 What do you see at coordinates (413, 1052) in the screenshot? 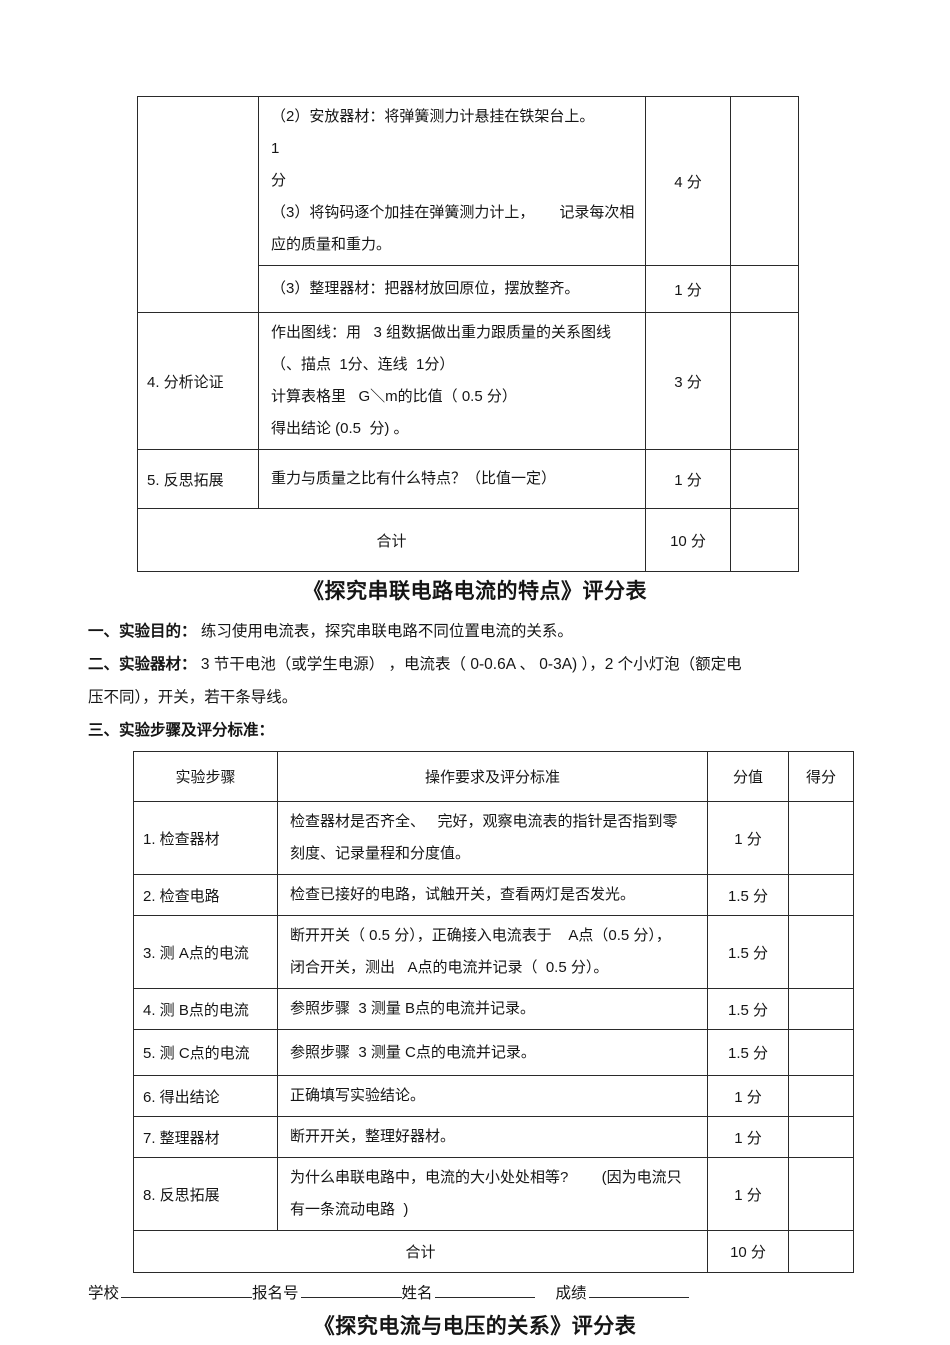
I see `criteria-line: 参照步骤 3 测量 C点的电流并记录。` at bounding box center [413, 1052].